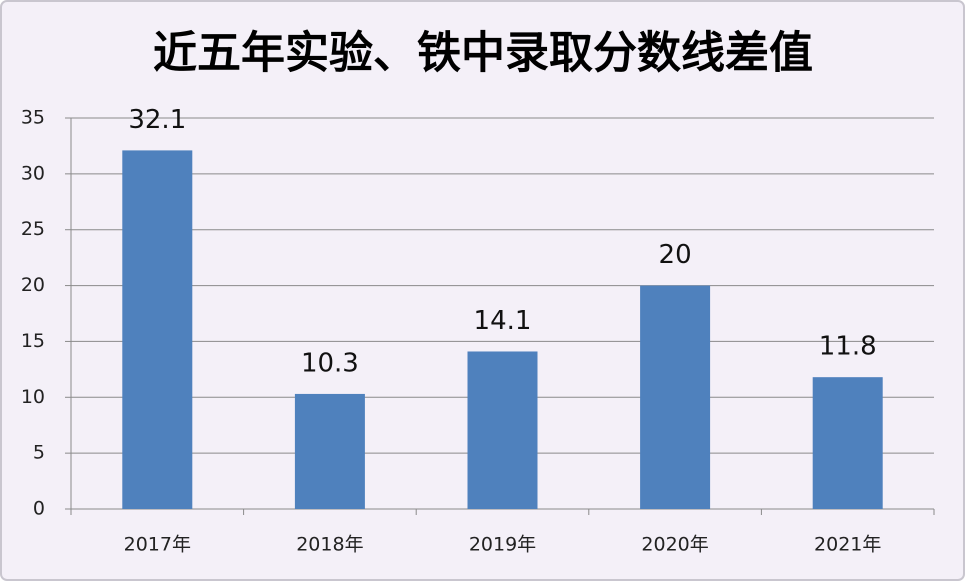 The width and height of the screenshot is (966, 582). Describe the element at coordinates (502, 545) in the screenshot. I see `x-tick-label: 2019年` at that location.